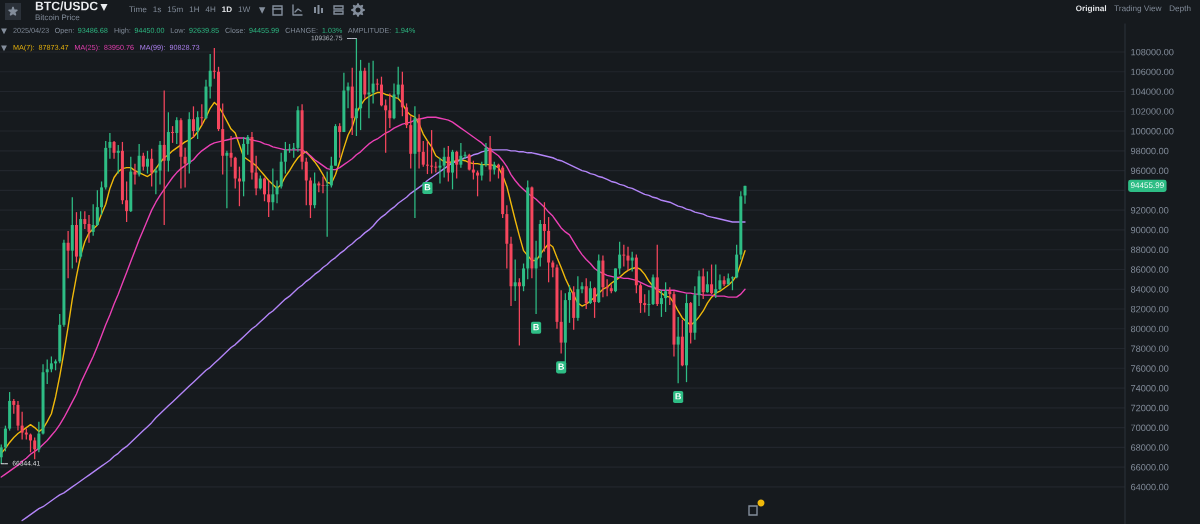 Image resolution: width=1200 pixels, height=524 pixels. Describe the element at coordinates (1149, 210) in the screenshot. I see `y-tick-label: 92000.00` at that location.